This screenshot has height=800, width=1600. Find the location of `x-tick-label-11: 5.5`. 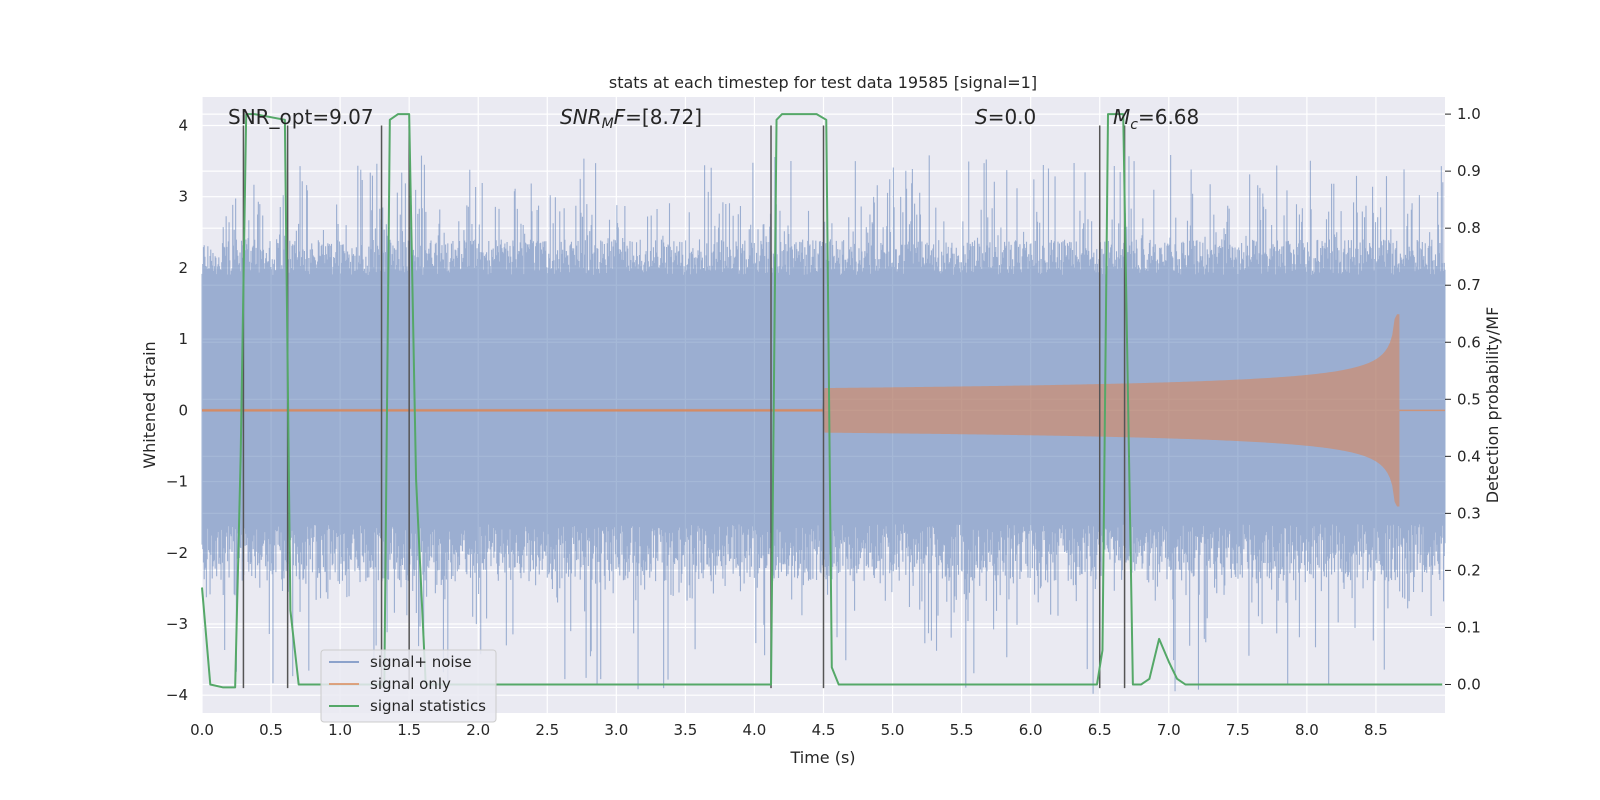

x-tick-label-11: 5.5 is located at coordinates (962, 730).